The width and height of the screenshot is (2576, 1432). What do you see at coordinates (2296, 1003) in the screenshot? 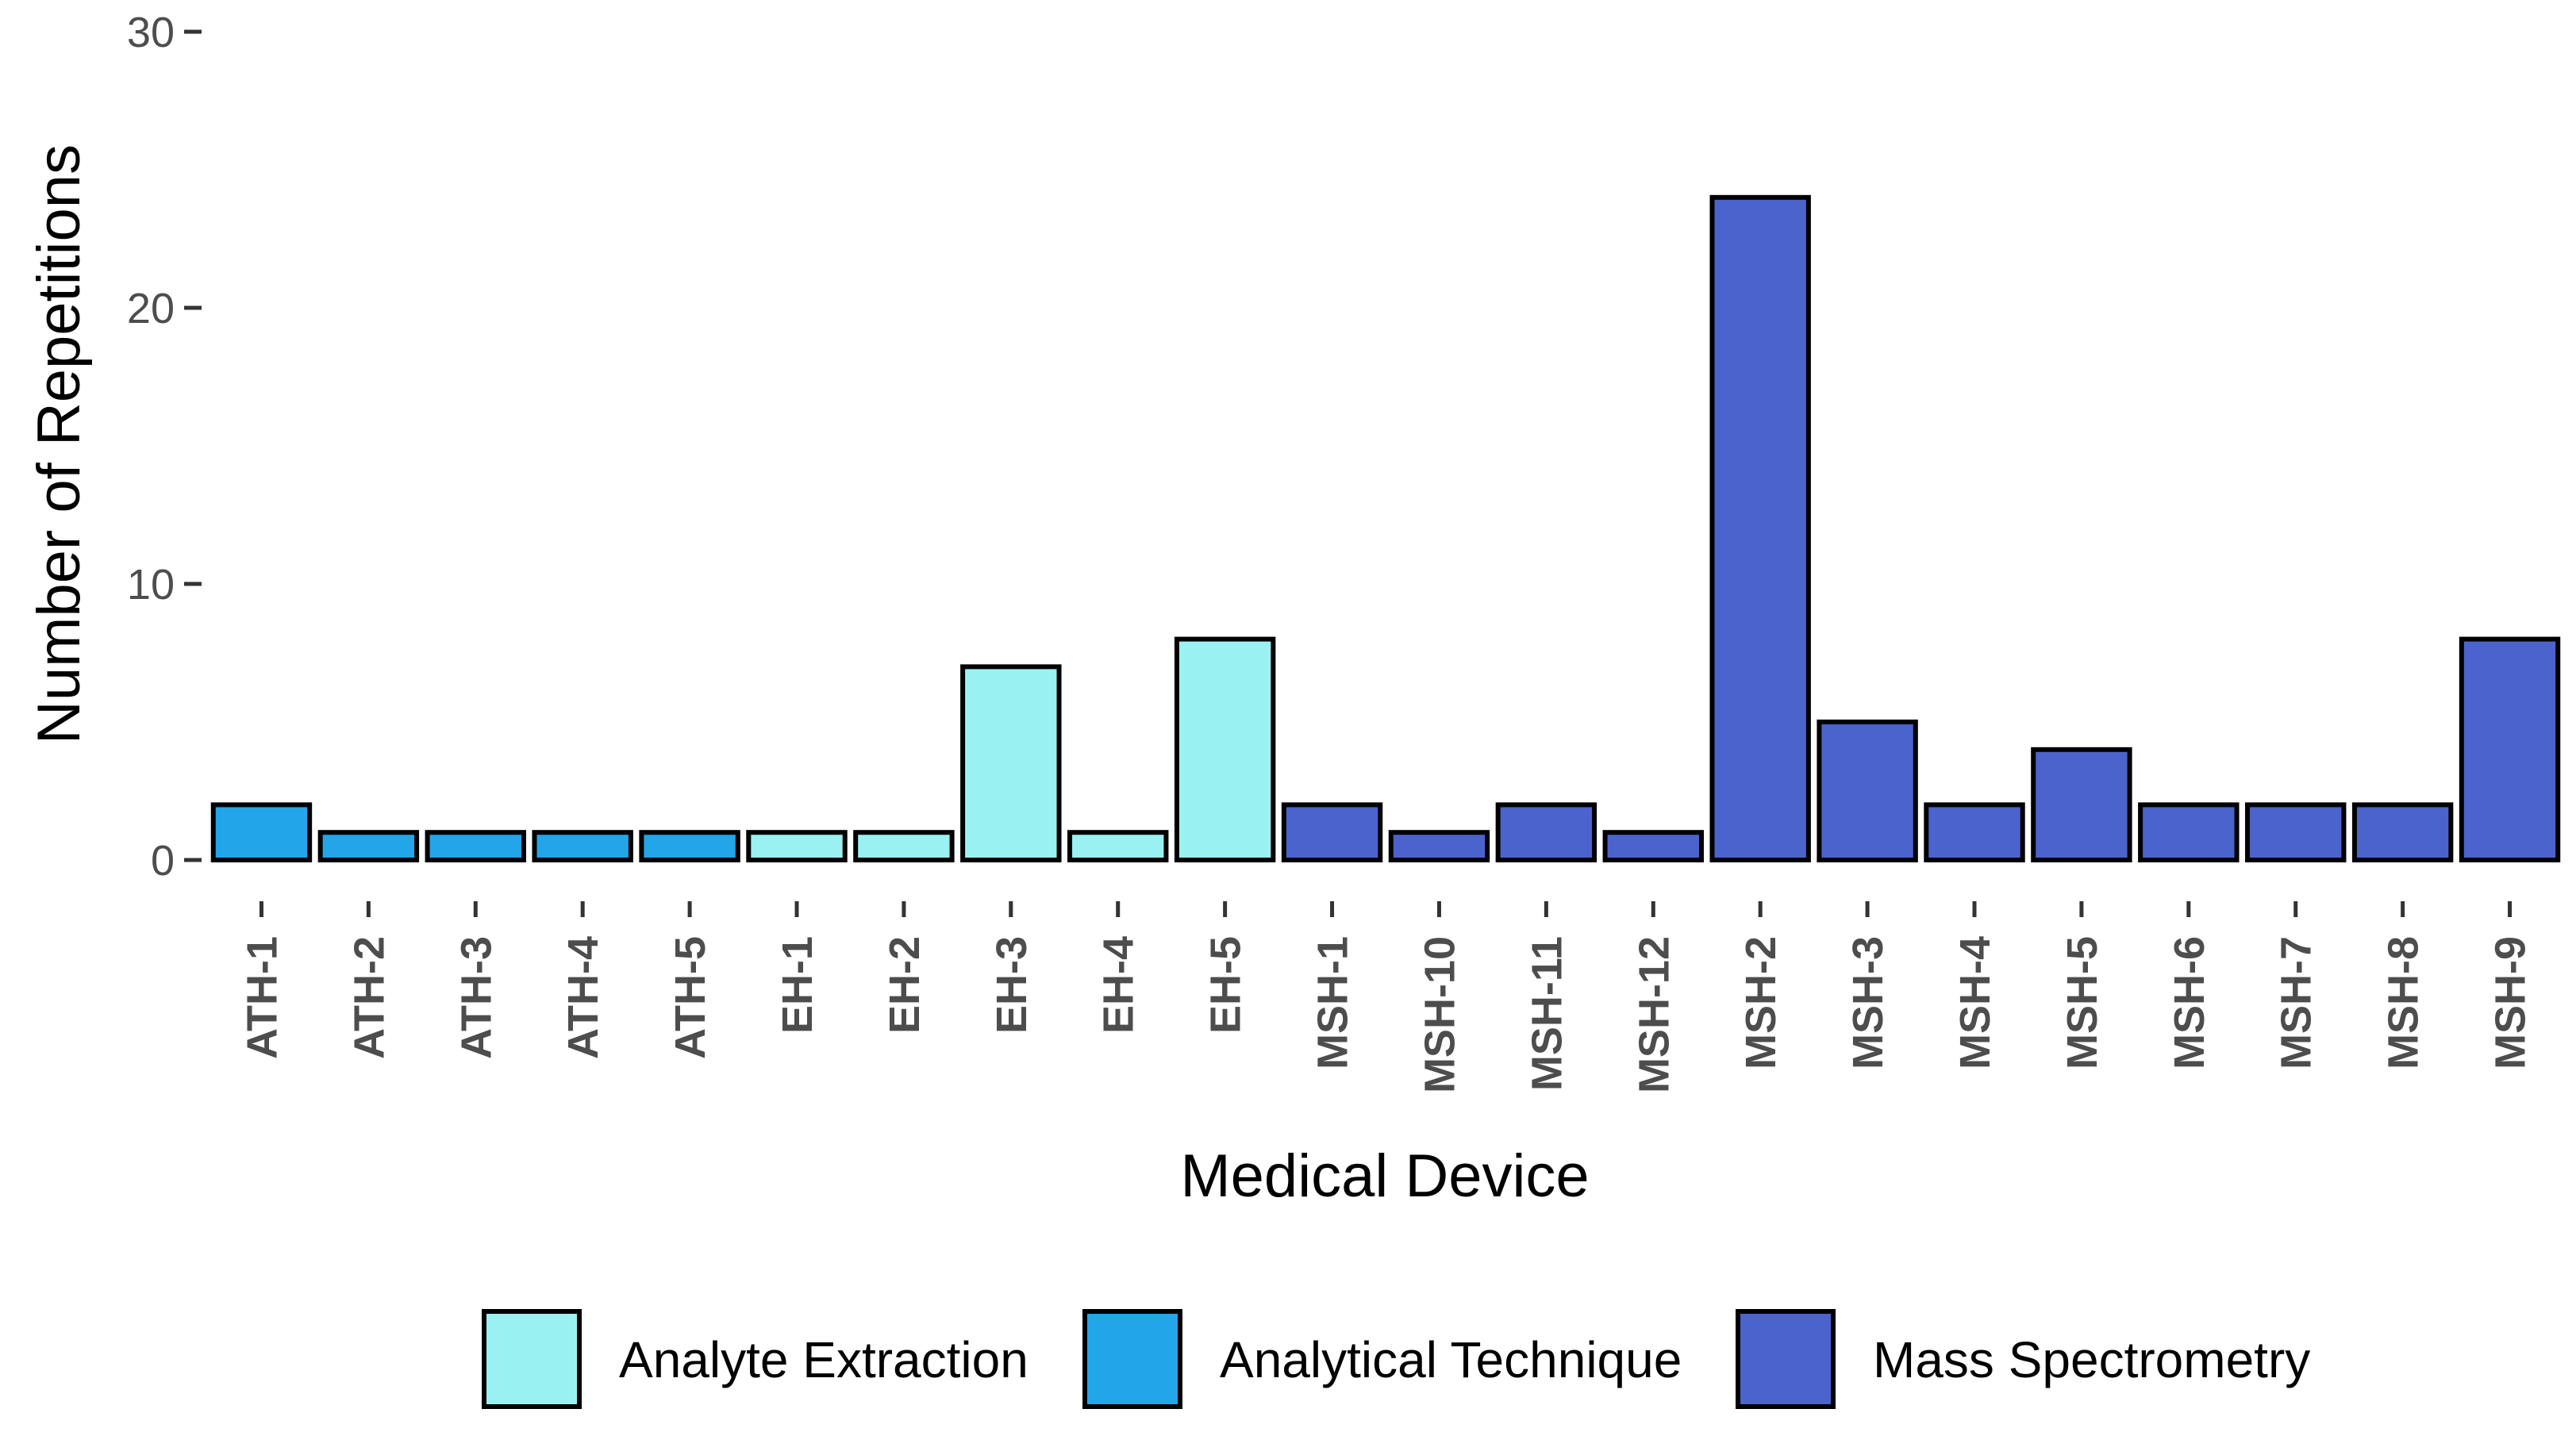
I see `x-tick-label: MSH-7` at bounding box center [2296, 1003].